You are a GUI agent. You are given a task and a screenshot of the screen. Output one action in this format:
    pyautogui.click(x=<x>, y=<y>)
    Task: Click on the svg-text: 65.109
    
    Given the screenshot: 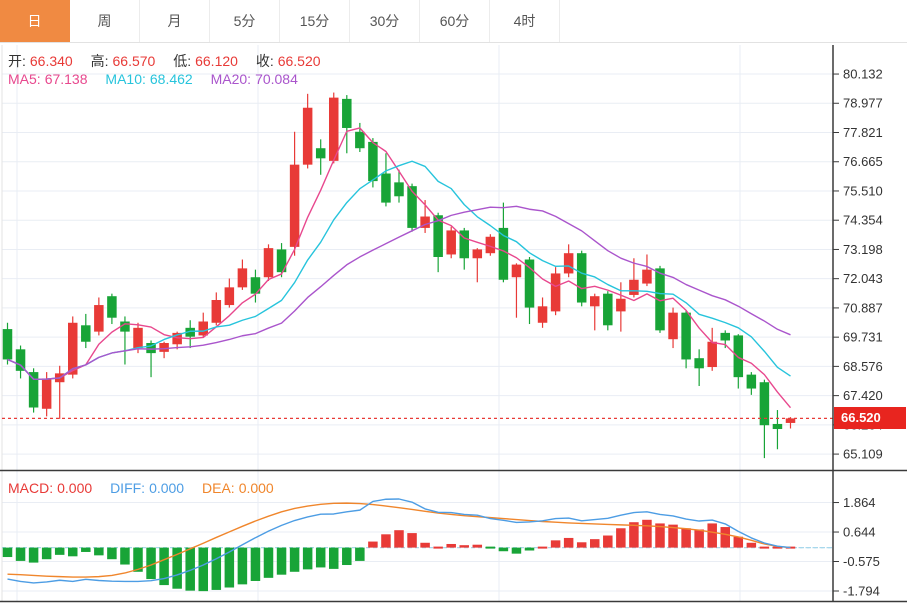 What is the action you would take?
    pyautogui.click(x=863, y=454)
    